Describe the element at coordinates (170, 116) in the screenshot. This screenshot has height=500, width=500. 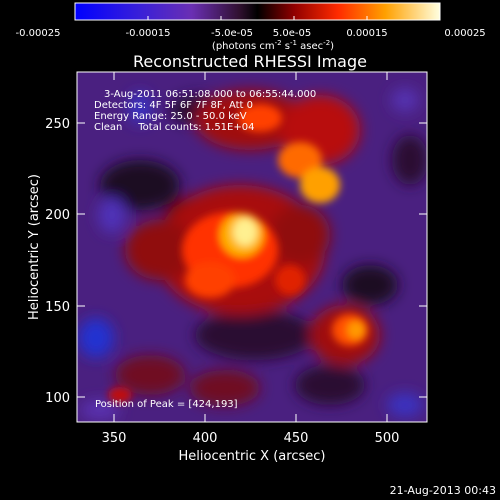
I see `info-line-energy: Energy Range: 25.0 - 50.0 keV` at that location.